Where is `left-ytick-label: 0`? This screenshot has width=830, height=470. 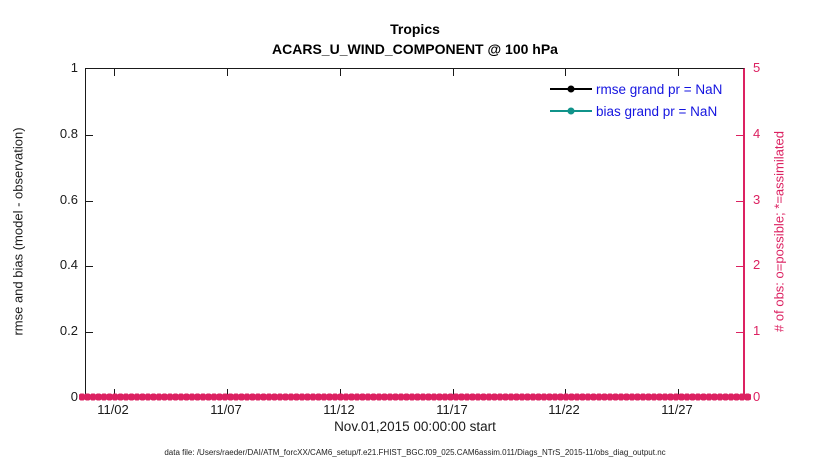
left-ytick-label: 0 is located at coordinates (74, 396).